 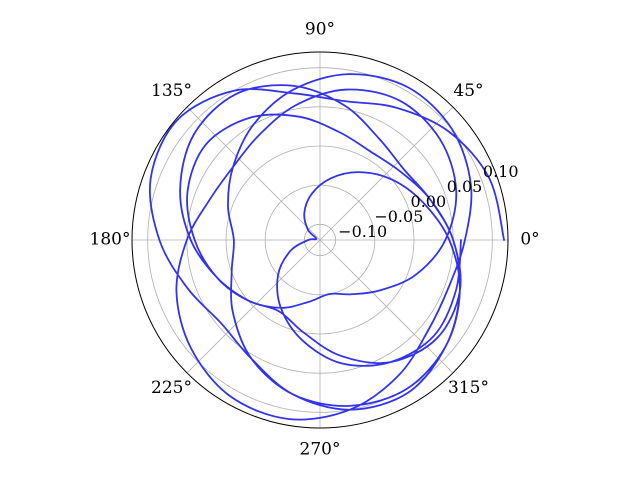 What do you see at coordinates (501, 171) in the screenshot?
I see `r-tick-label-4: 0.10` at bounding box center [501, 171].